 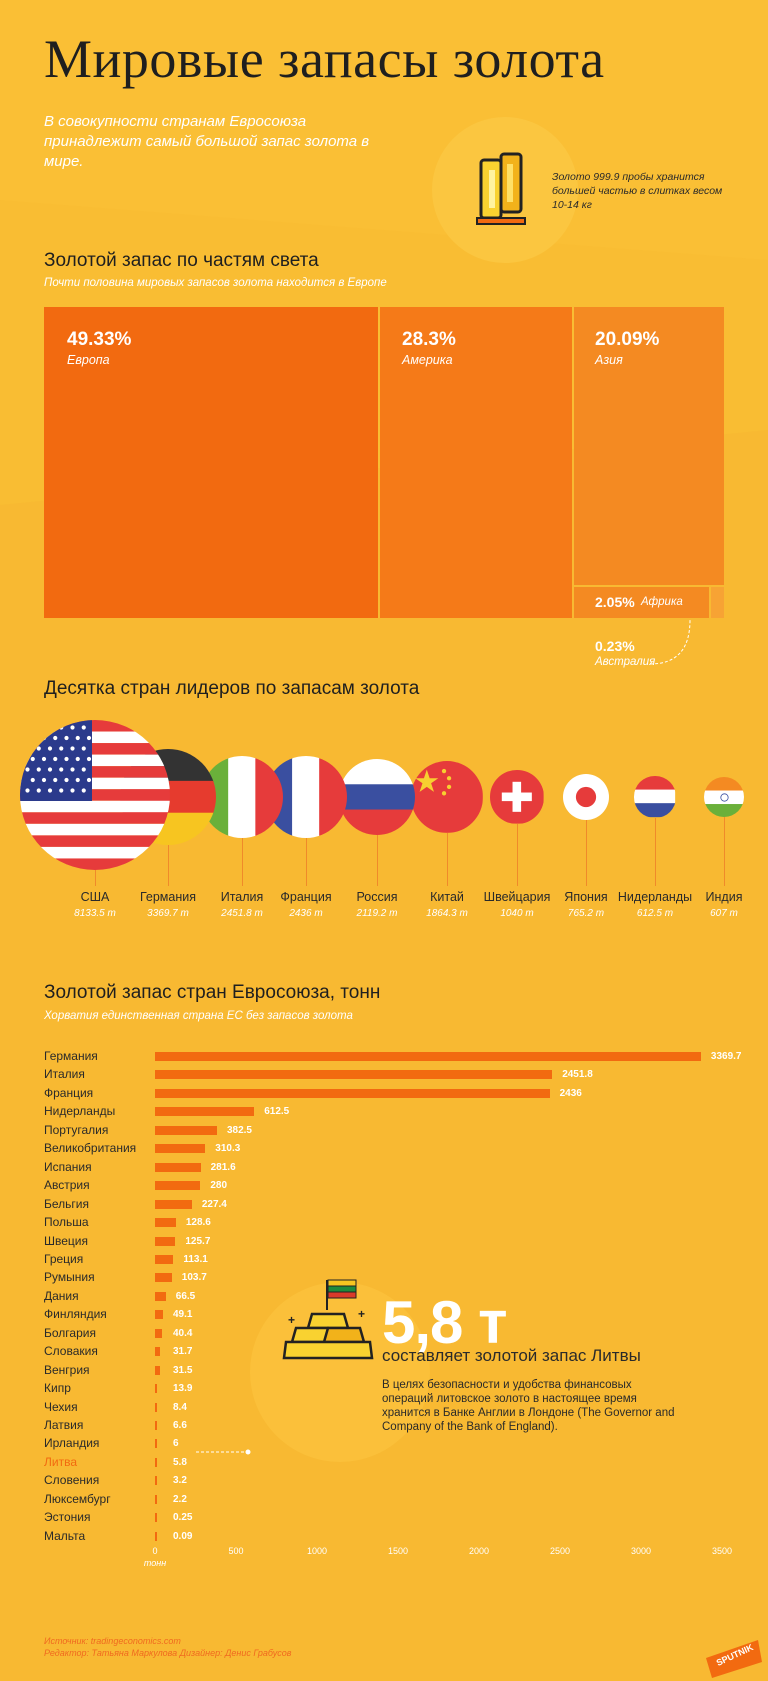 What do you see at coordinates (112, 1641) in the screenshot?
I see `footer-source: Источник: tradingeconomics.com` at bounding box center [112, 1641].